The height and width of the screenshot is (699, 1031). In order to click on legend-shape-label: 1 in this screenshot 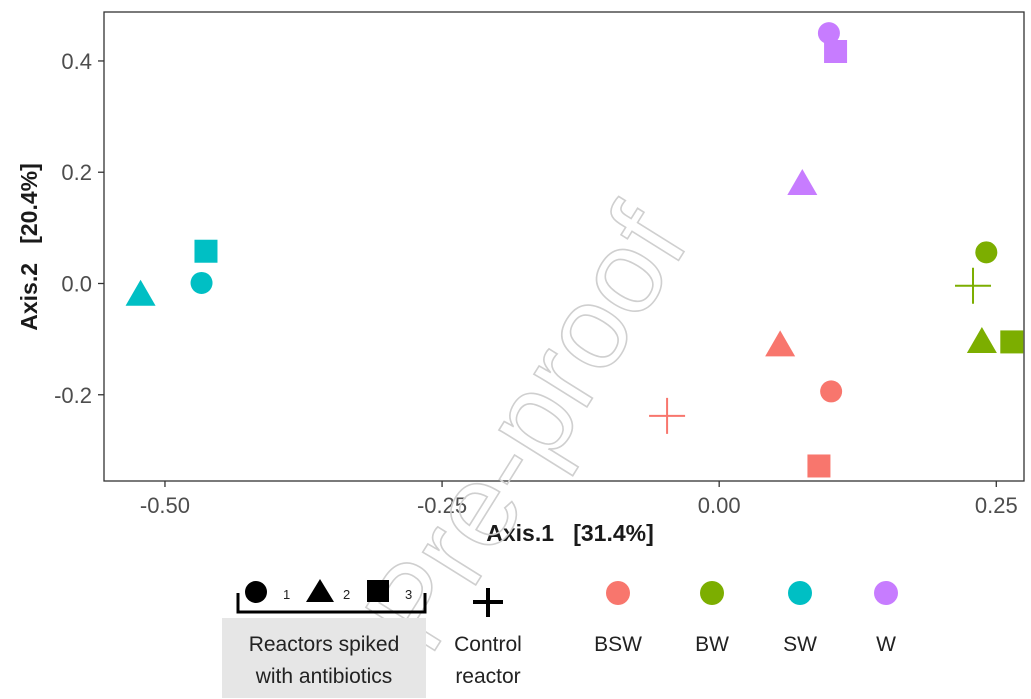, I will do `click(286, 594)`.